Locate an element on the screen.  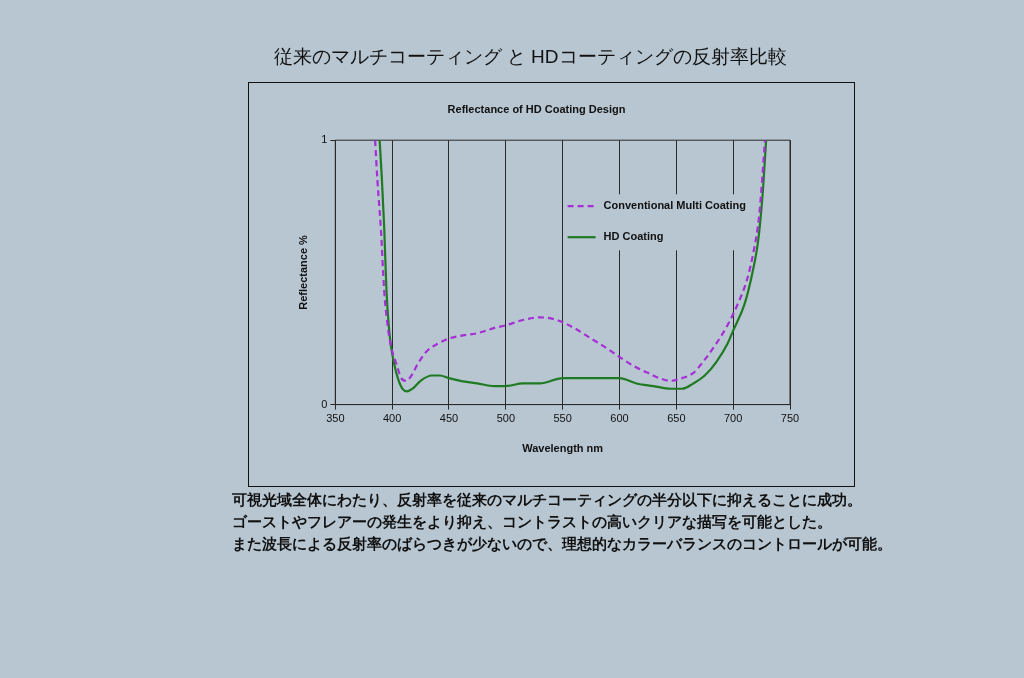
y-axis-title: Reflectance % is located at coordinates (302, 272).